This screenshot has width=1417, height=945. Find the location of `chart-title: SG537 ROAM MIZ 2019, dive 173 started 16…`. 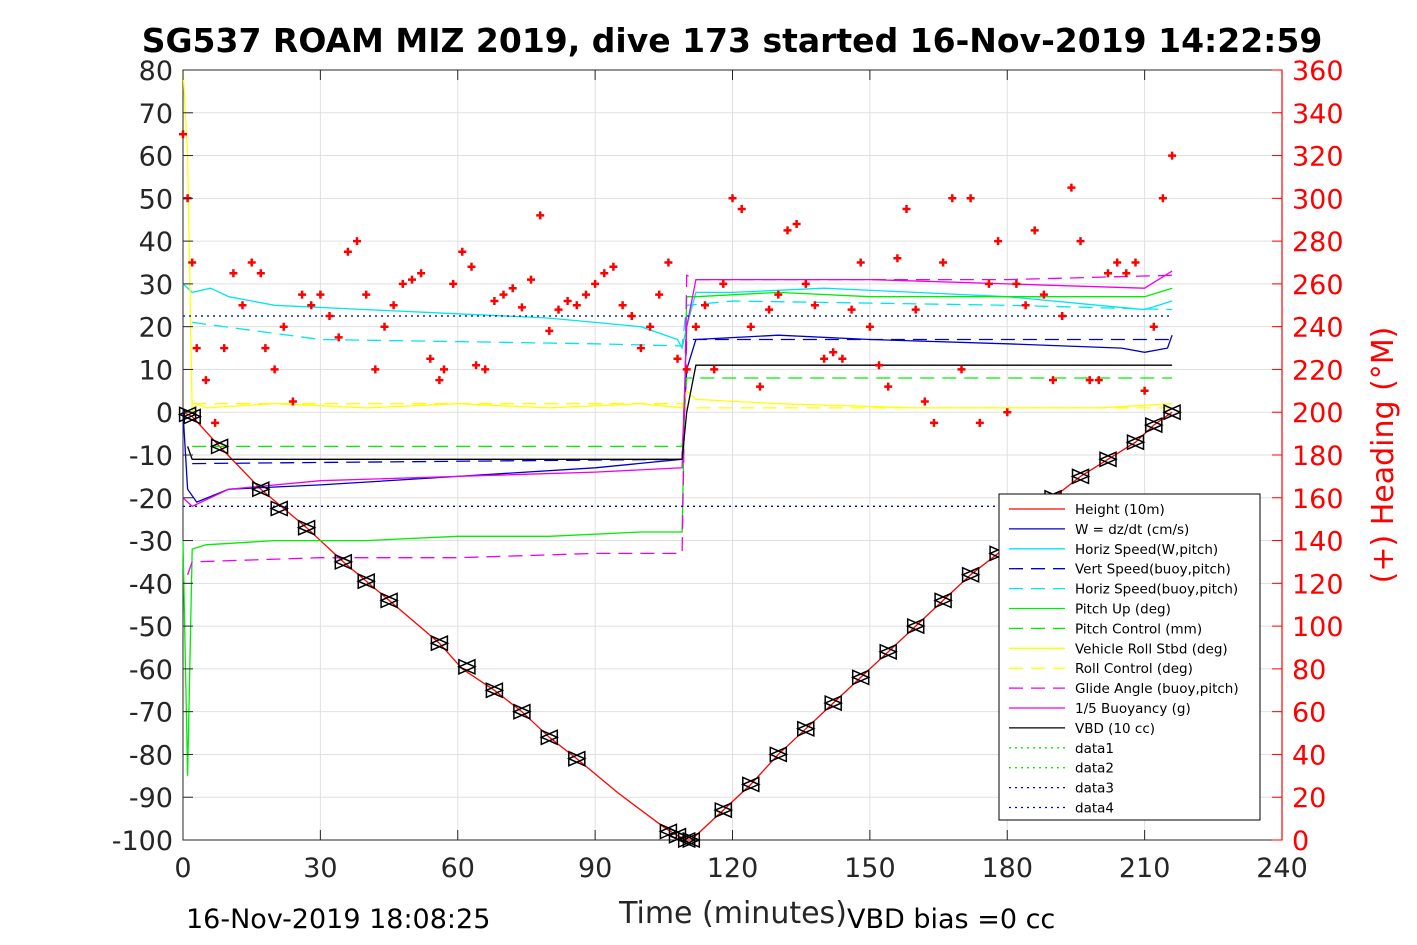

chart-title: SG537 ROAM MIZ 2019, dive 173 started 16… is located at coordinates (732, 40).